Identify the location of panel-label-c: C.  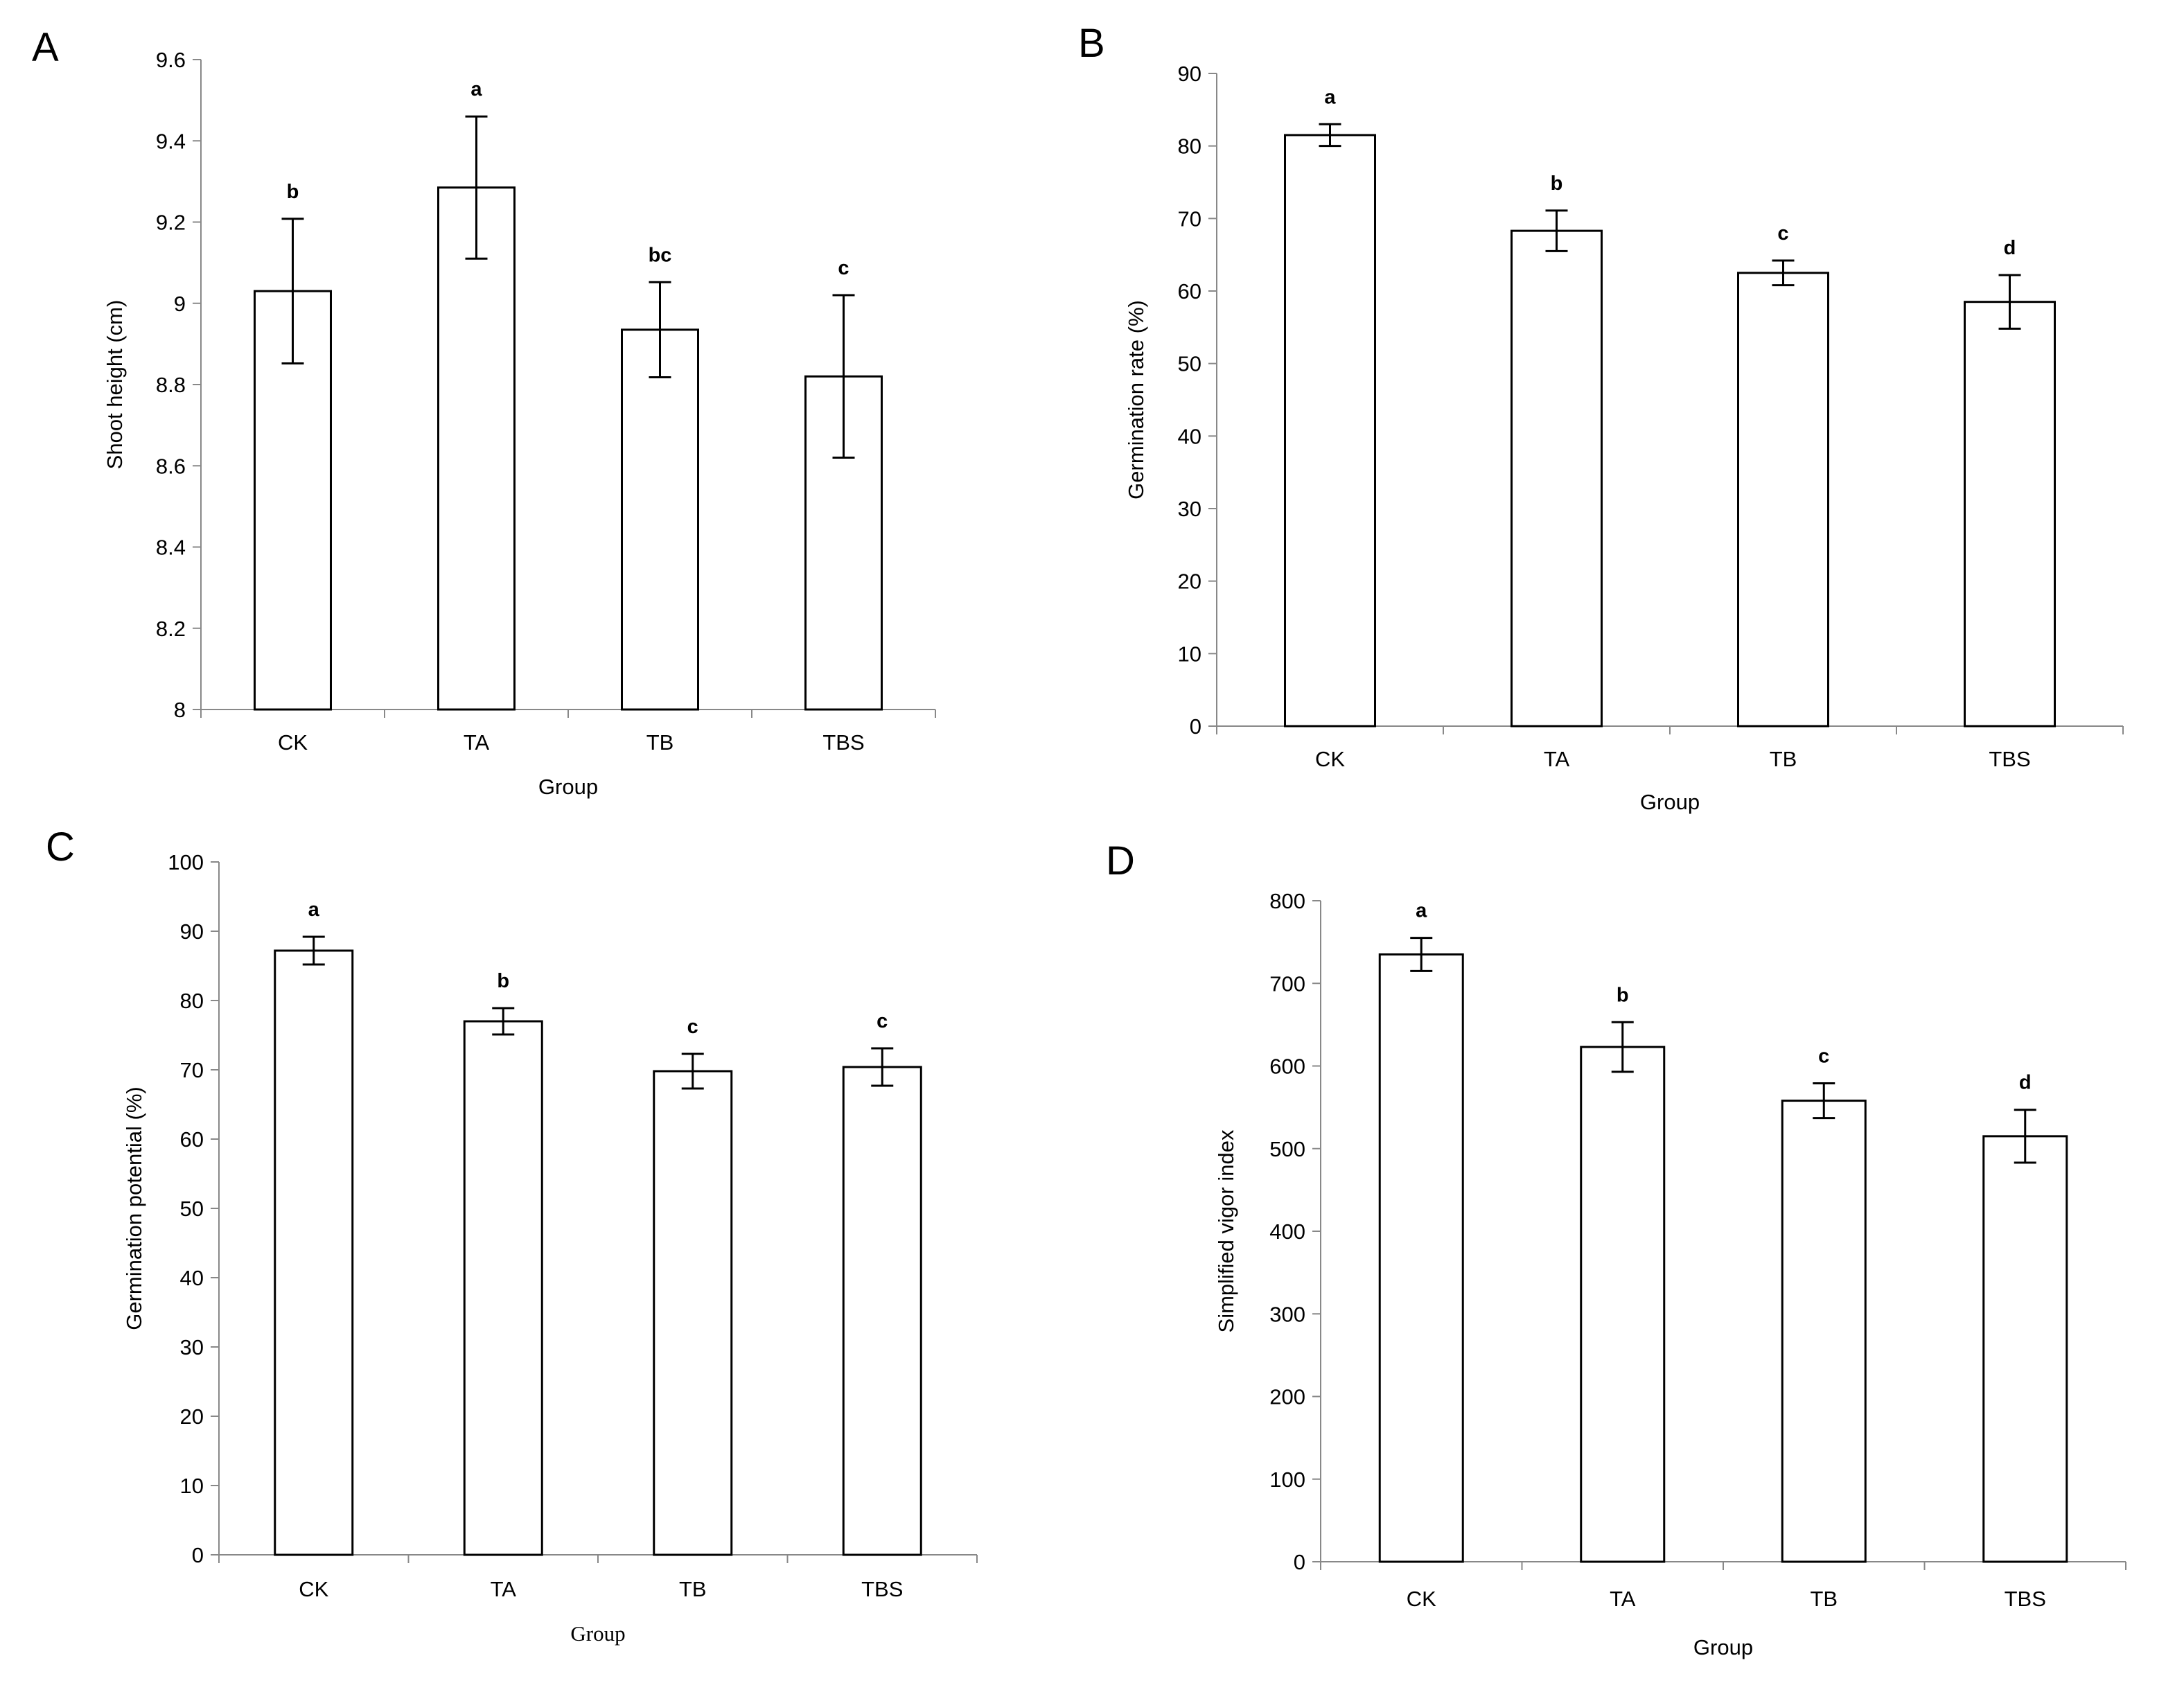
(60, 847).